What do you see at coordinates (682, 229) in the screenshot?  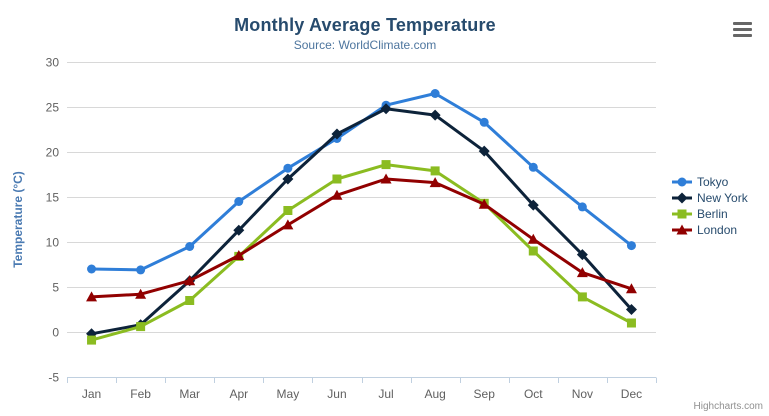 I see `triangle-marker-icon` at bounding box center [682, 229].